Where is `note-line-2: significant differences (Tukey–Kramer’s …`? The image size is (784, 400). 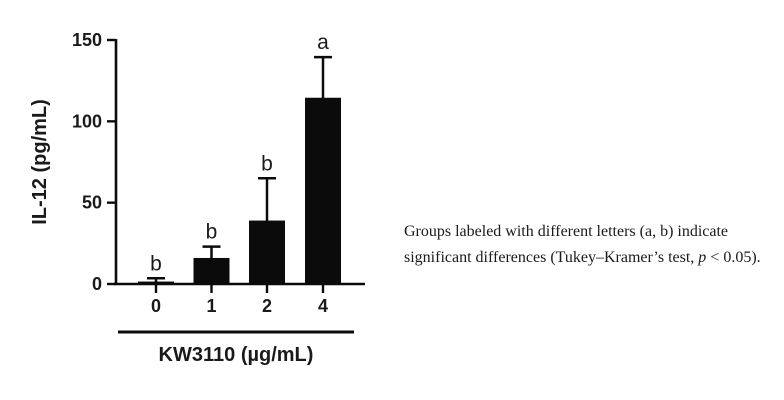 note-line-2: significant differences (Tukey–Kramer’s … is located at coordinates (590, 258).